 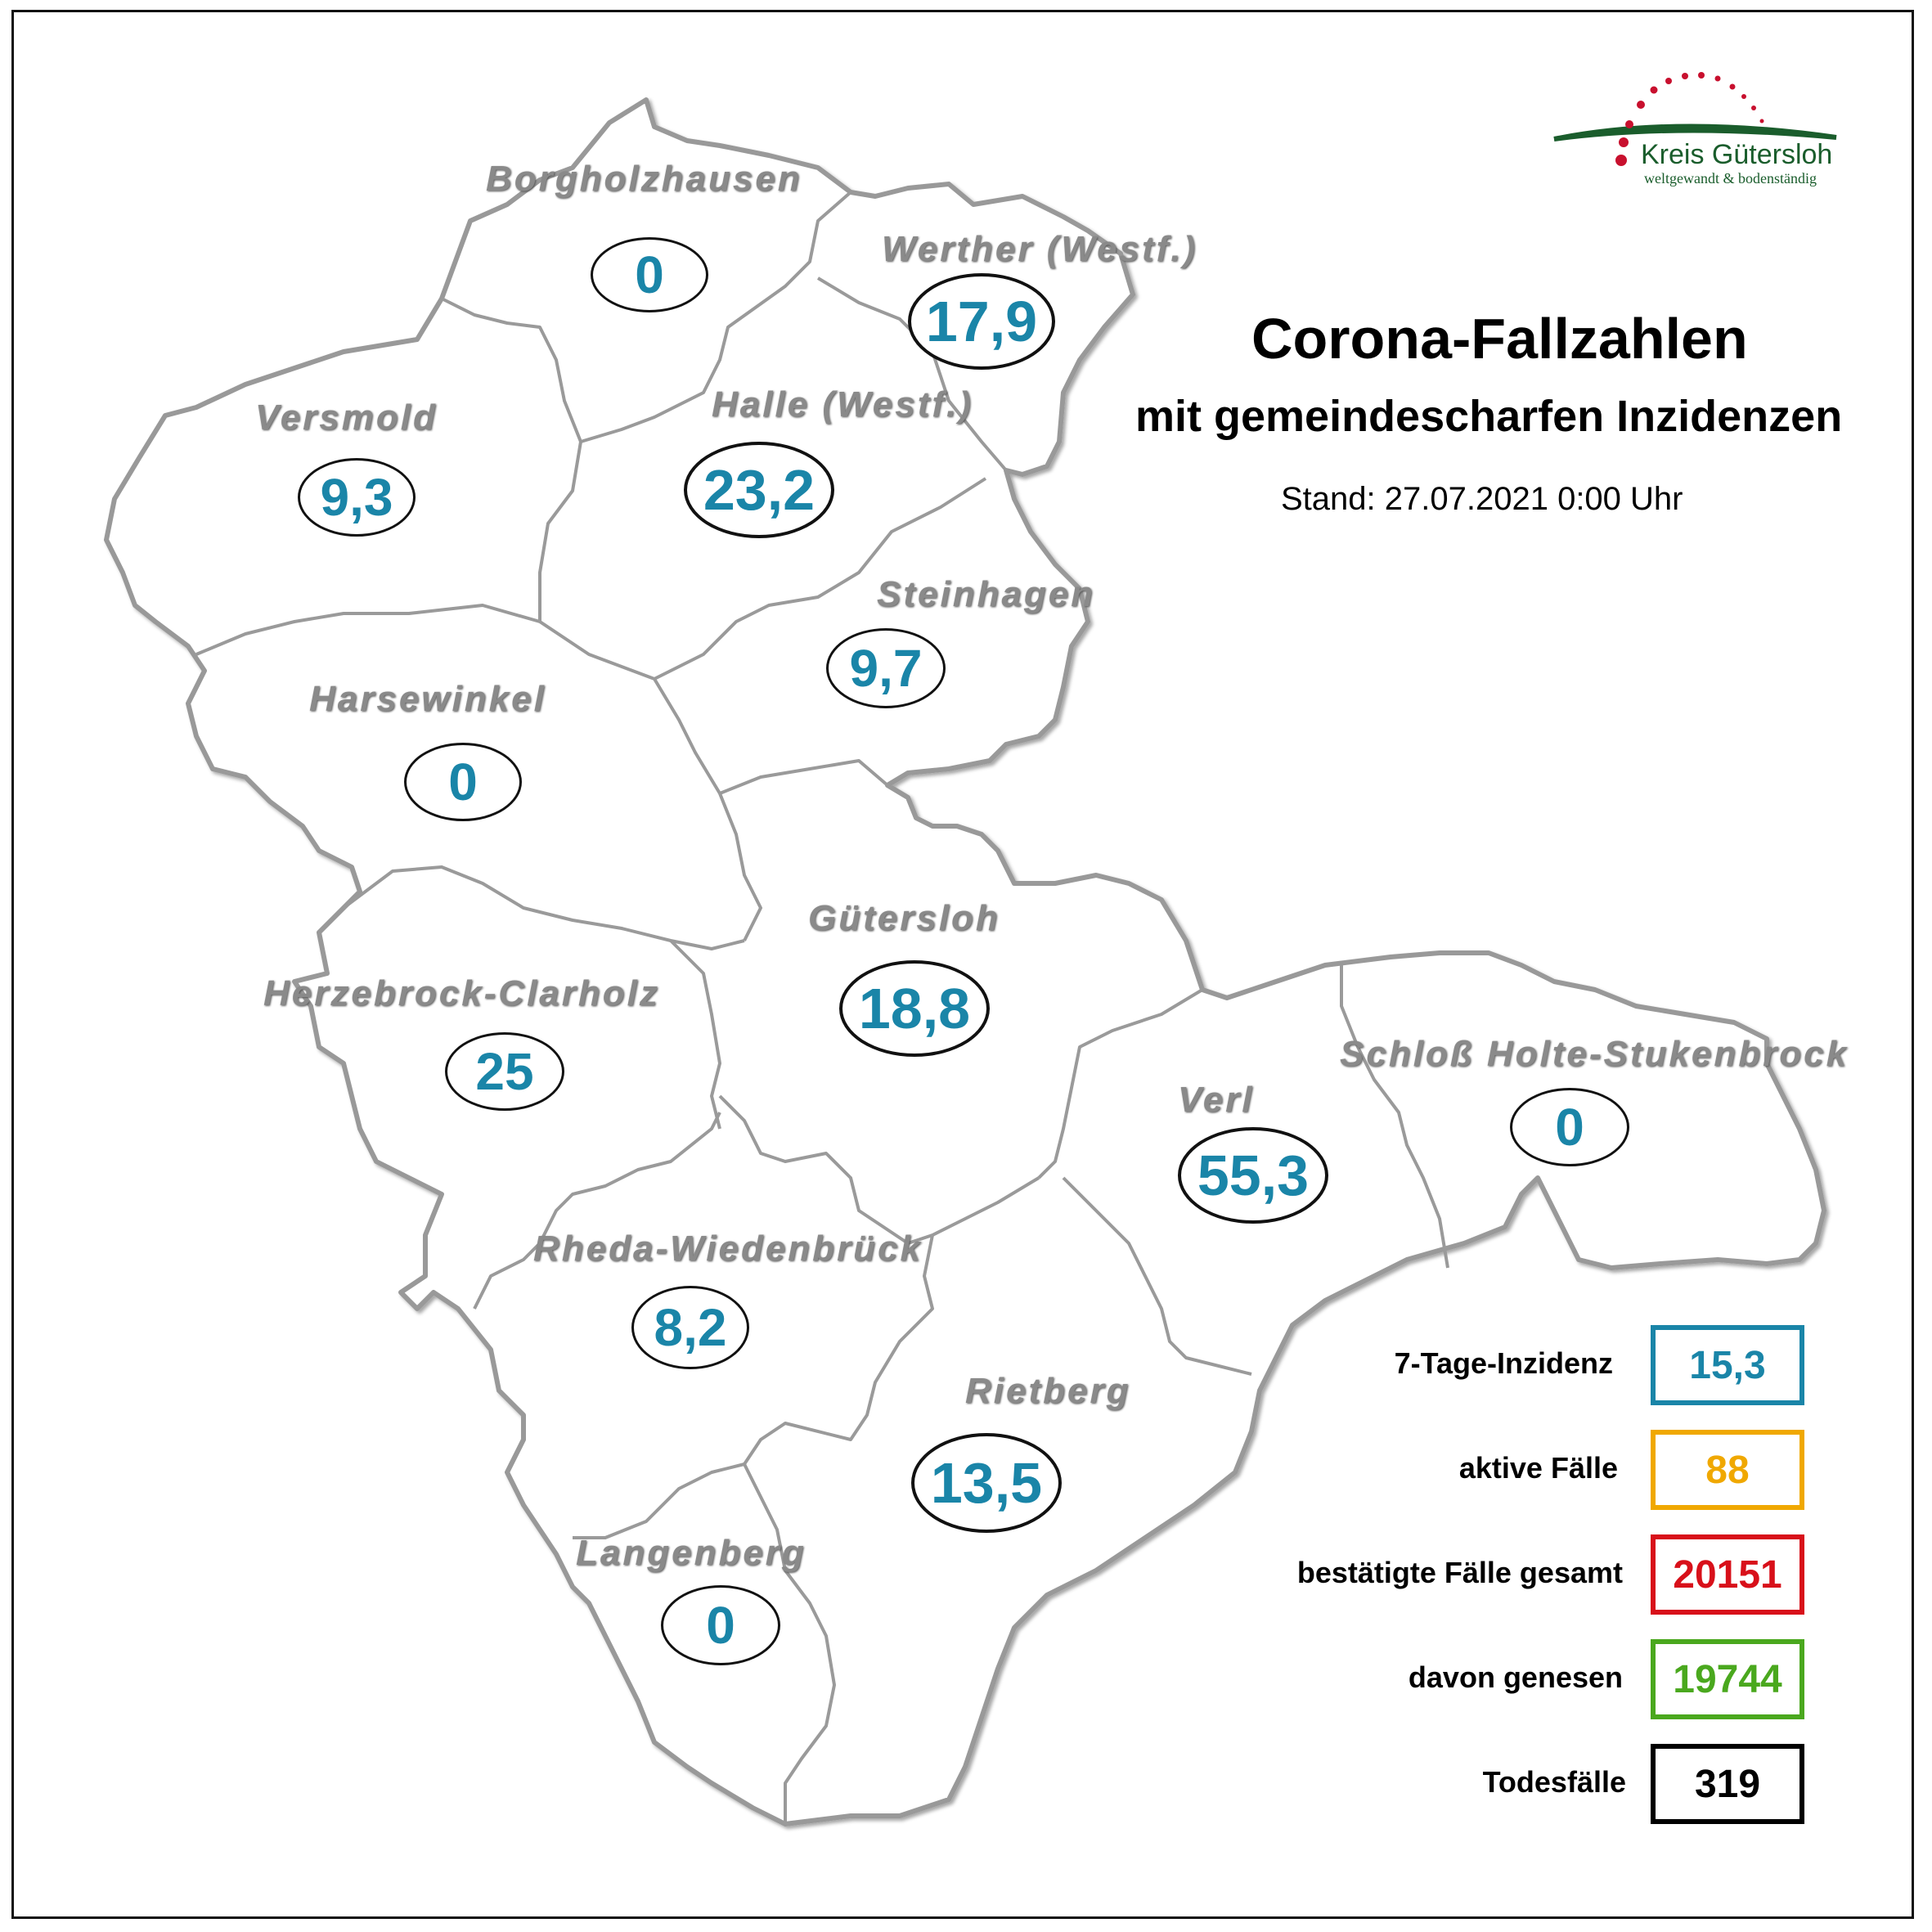 I want to click on stat-value-recovered: 19744, so click(x=1728, y=1679).